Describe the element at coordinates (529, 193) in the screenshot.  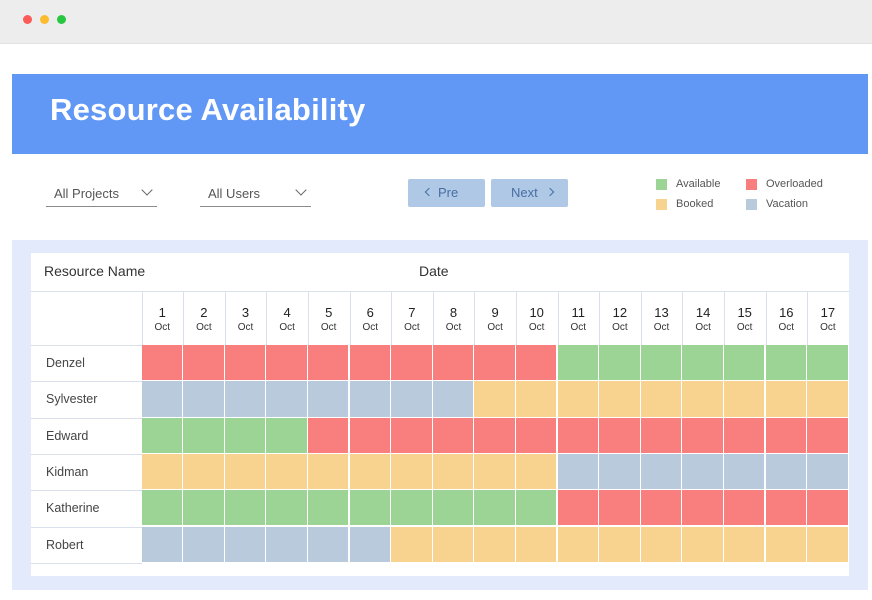
I see `next-button: Next` at that location.